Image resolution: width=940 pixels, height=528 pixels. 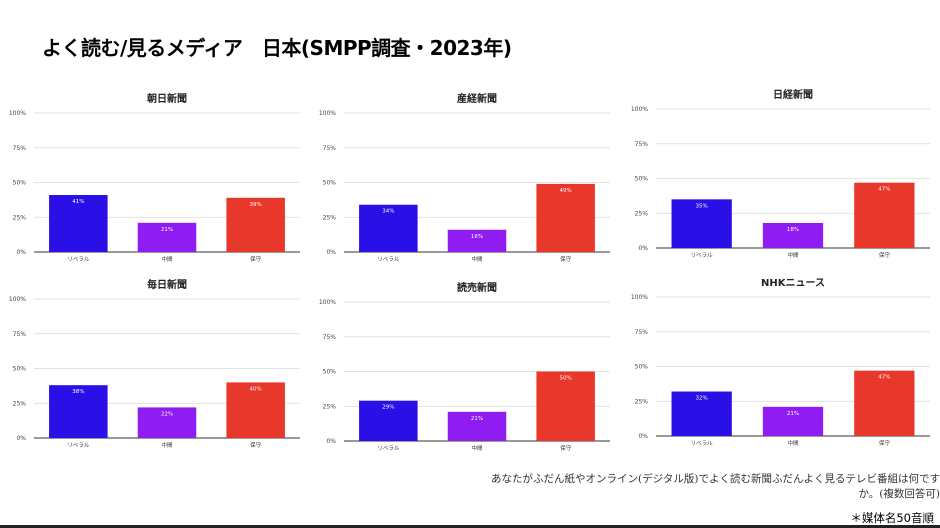 What do you see at coordinates (566, 379) in the screenshot?
I see `bar-value-label: 50%` at bounding box center [566, 379].